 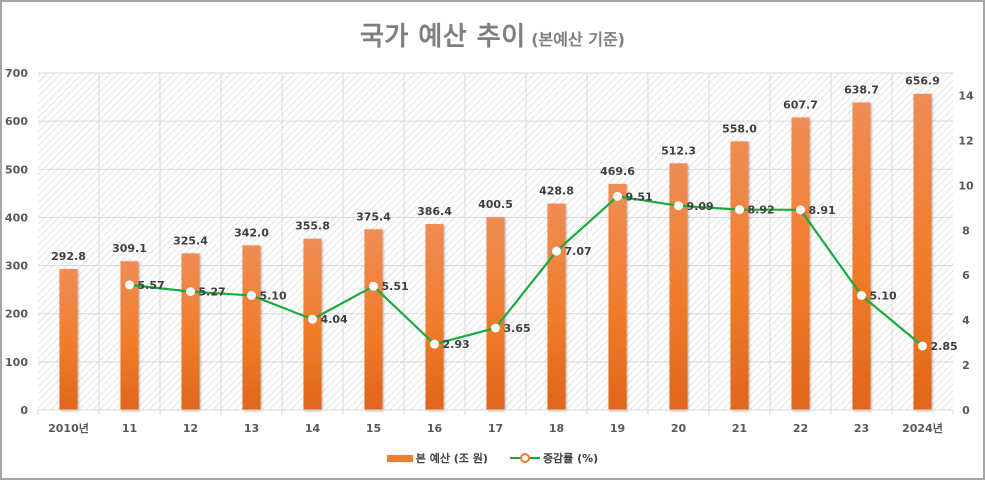 What do you see at coordinates (151, 285) in the screenshot?
I see `rate-data-label: 5.57` at bounding box center [151, 285].